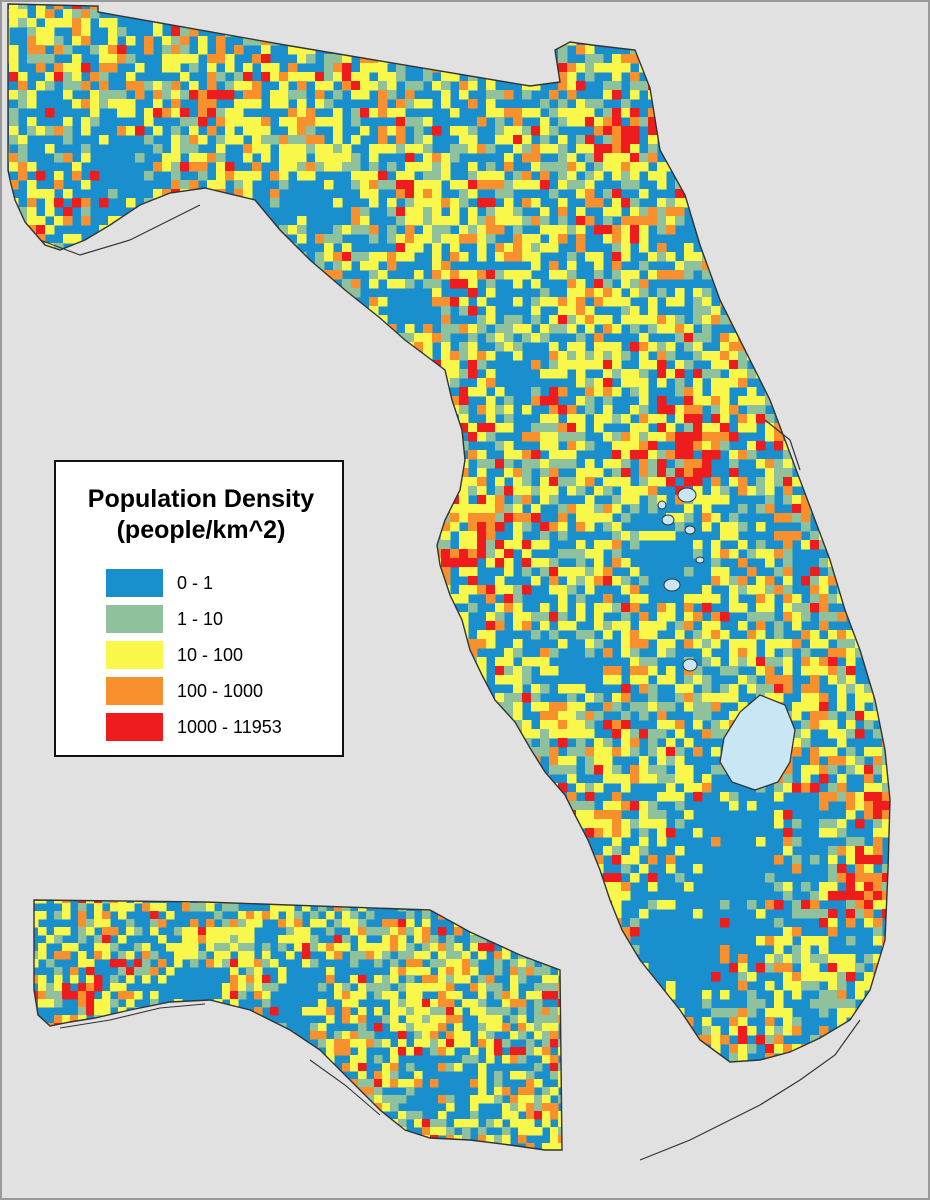 This screenshot has width=930, height=1200. I want to click on legend-item: 0 - 1, so click(194, 583).